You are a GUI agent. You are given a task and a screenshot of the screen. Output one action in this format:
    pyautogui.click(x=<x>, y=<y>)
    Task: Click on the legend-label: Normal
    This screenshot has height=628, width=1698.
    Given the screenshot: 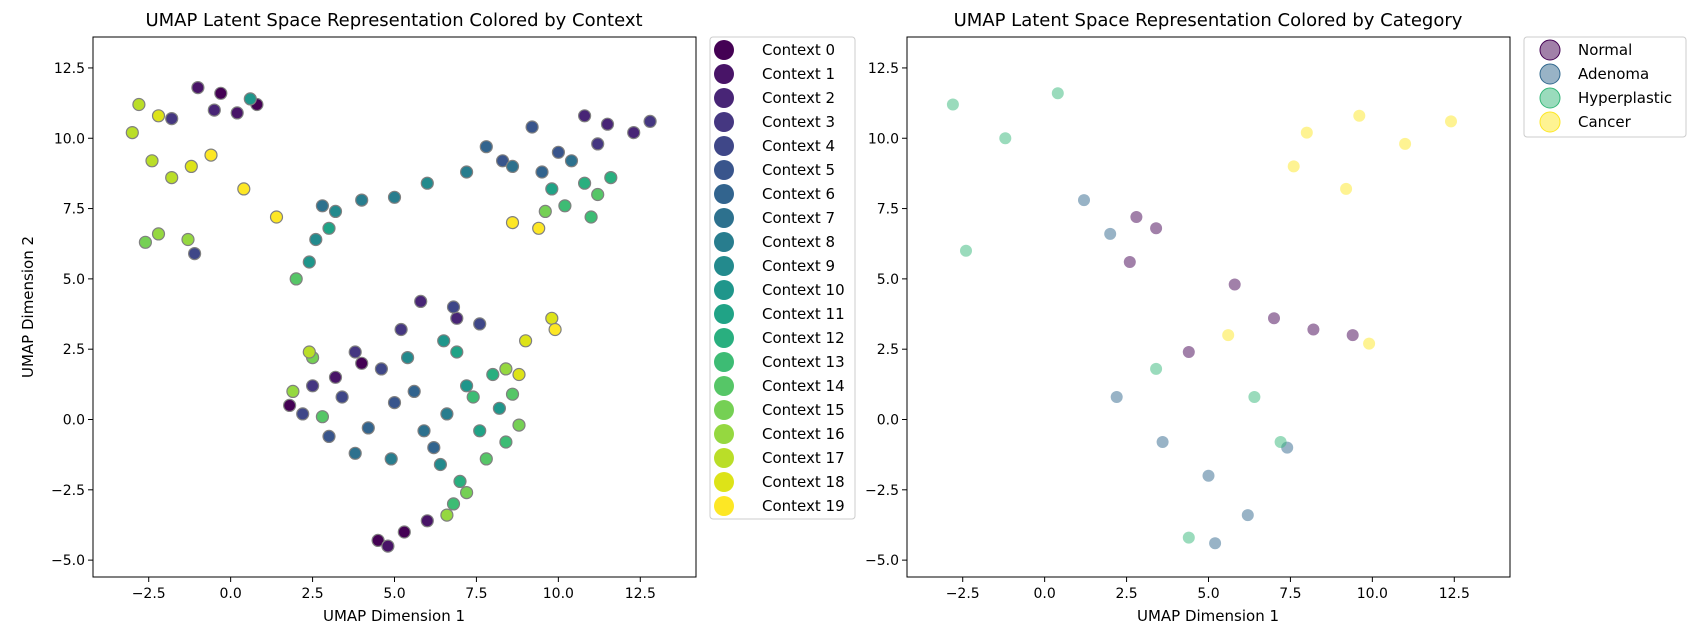 What is the action you would take?
    pyautogui.click(x=1605, y=50)
    